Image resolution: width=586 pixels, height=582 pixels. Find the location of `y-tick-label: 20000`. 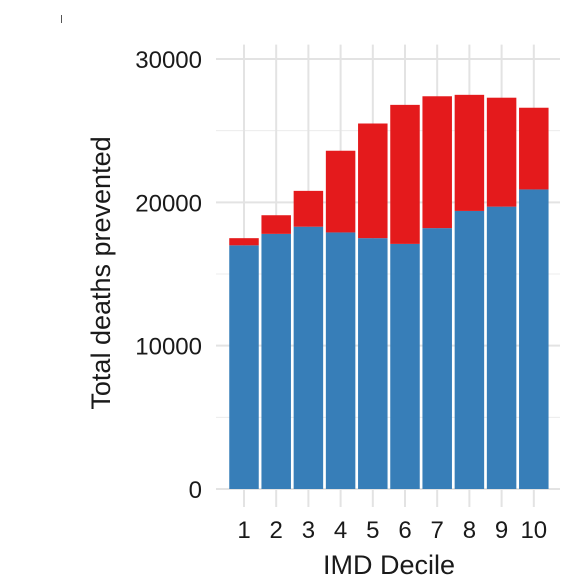

y-tick-label: 20000 is located at coordinates (168, 203).